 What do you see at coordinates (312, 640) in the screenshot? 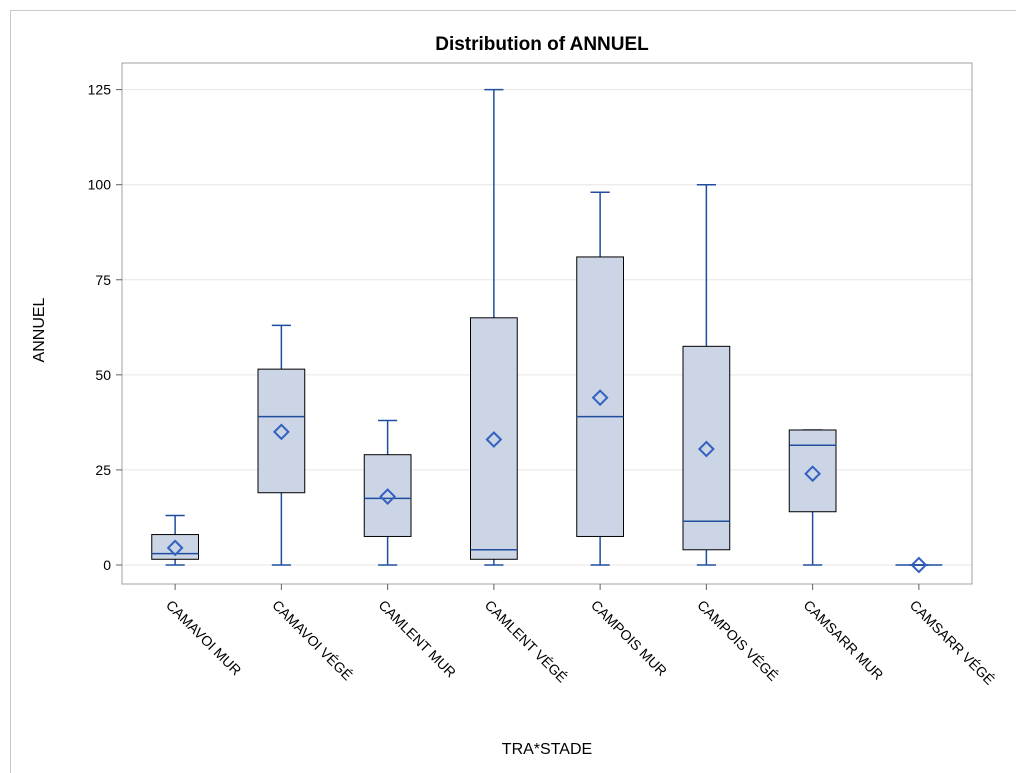
I see `x-tick-label: CAMAVOI VÉGÉ` at bounding box center [312, 640].